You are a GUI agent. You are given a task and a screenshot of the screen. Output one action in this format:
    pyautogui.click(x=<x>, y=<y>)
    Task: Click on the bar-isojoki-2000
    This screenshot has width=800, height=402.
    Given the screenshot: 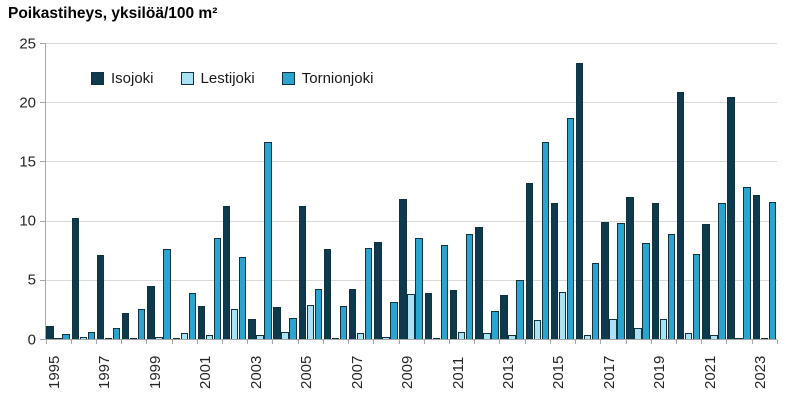 What is the action you would take?
    pyautogui.click(x=176, y=338)
    